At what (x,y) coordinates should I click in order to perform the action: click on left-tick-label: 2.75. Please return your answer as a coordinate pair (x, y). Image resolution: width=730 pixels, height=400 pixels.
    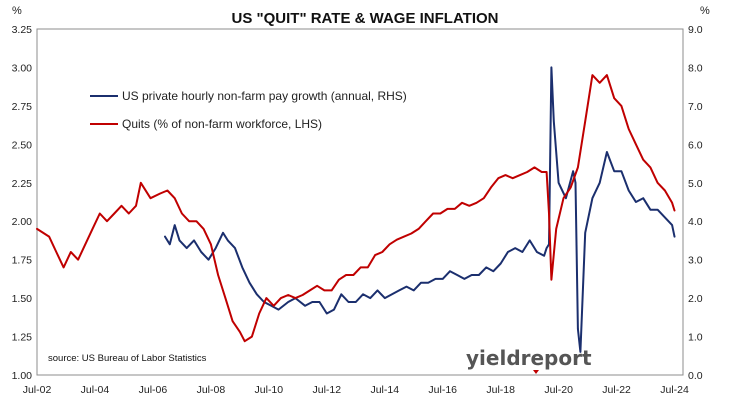
    Looking at the image, I should click on (22, 107).